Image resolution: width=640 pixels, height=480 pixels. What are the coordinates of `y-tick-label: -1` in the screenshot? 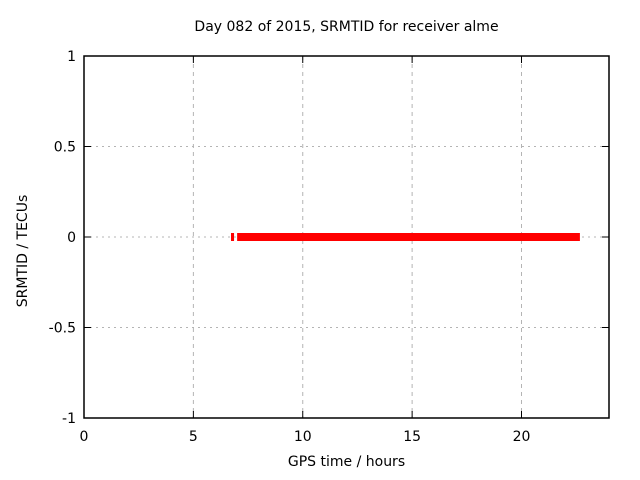 It's located at (69, 419).